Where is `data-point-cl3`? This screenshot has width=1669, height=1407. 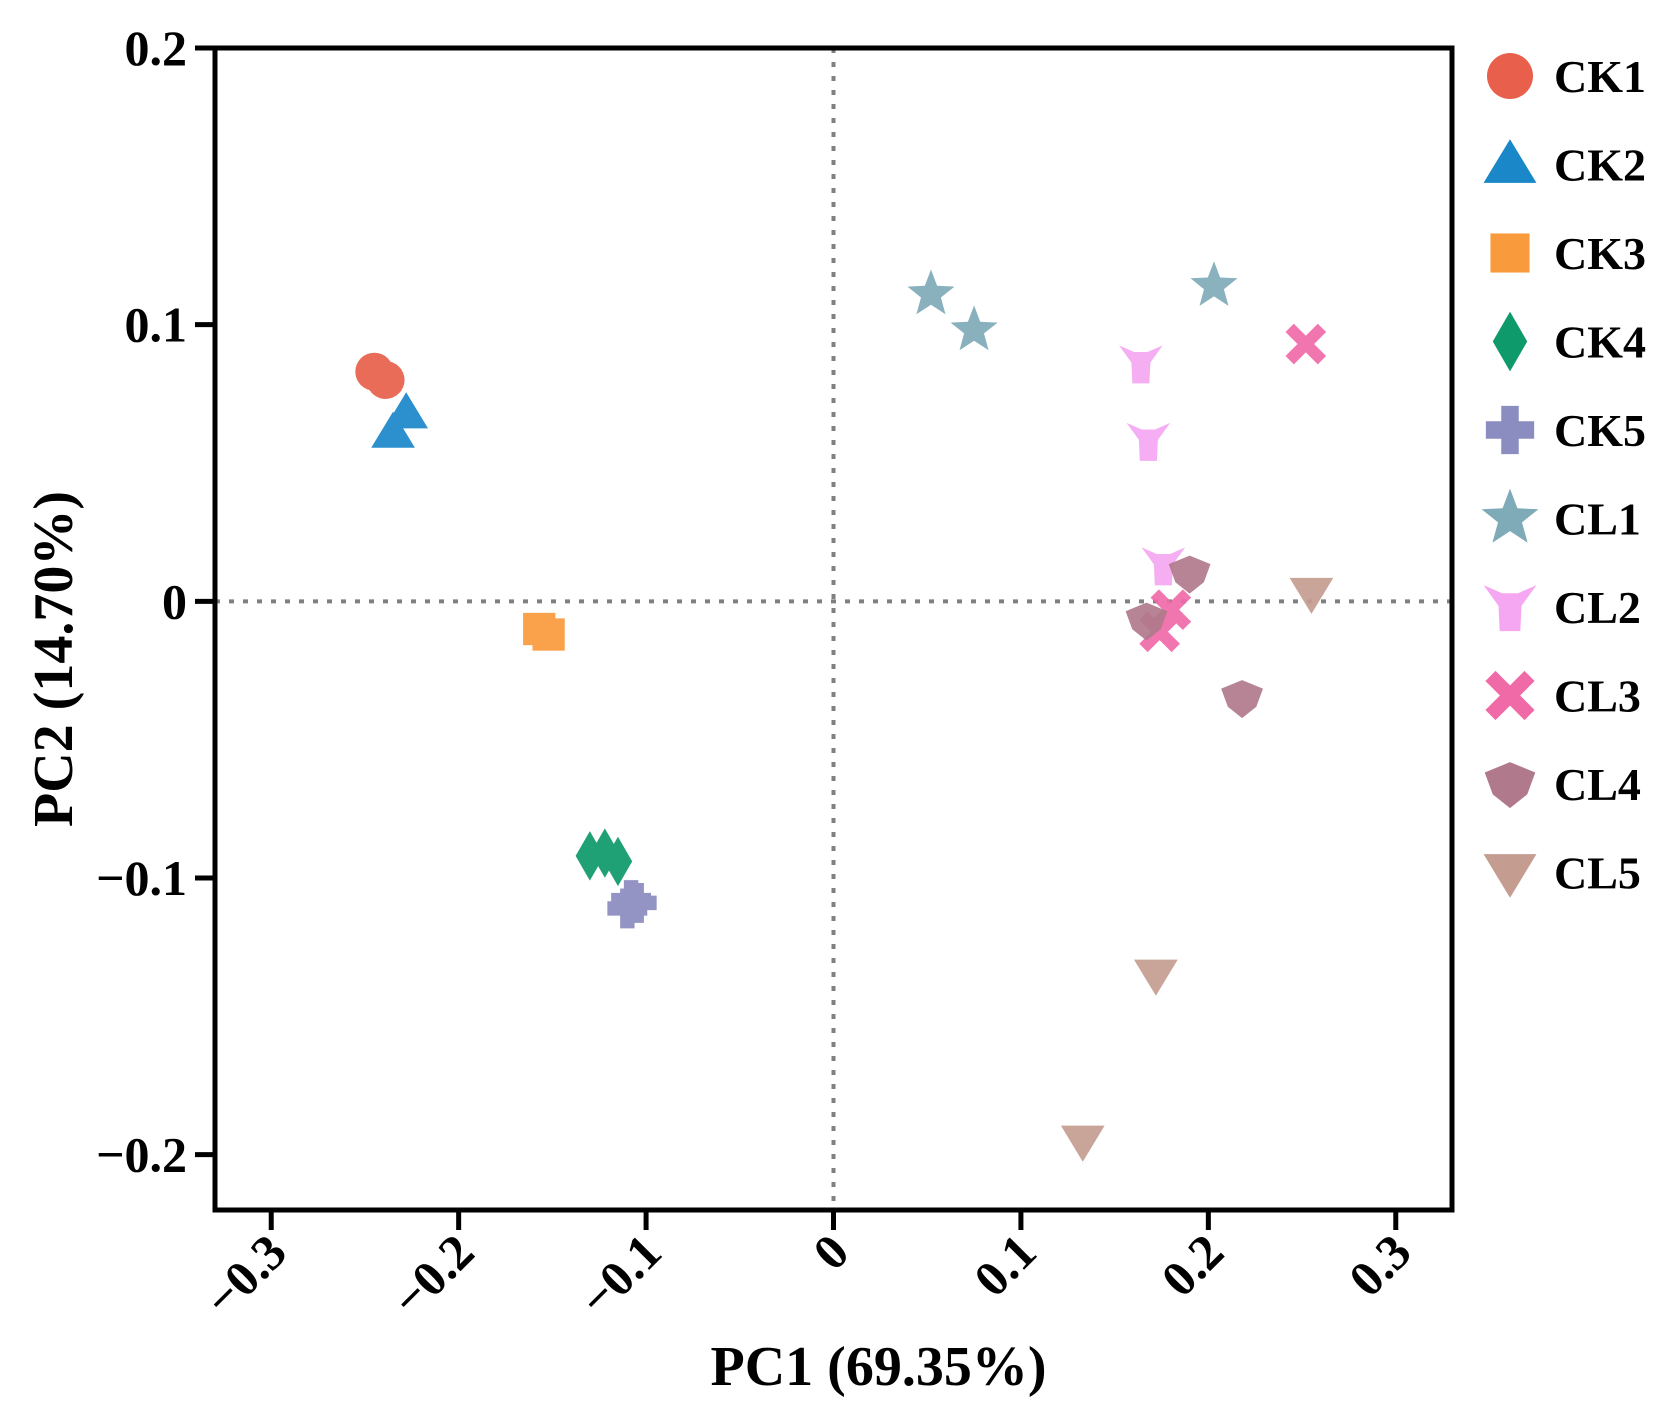 data-point-cl3 is located at coordinates (1306, 344).